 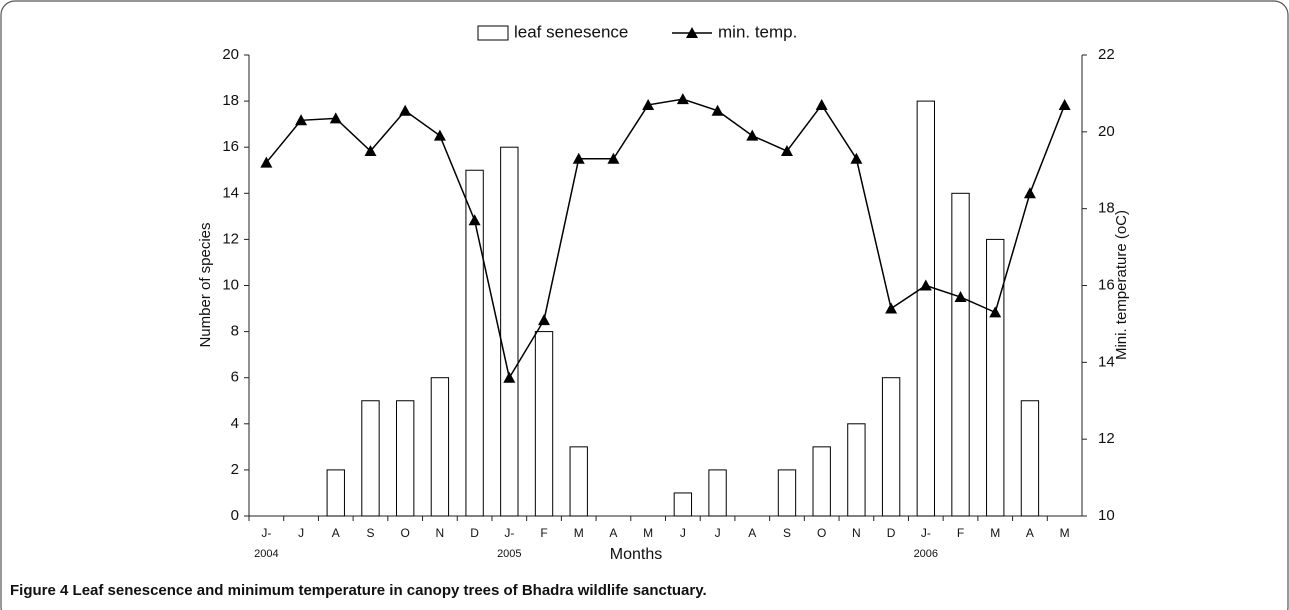 What do you see at coordinates (230, 192) in the screenshot?
I see `y-tick-label: 14` at bounding box center [230, 192].